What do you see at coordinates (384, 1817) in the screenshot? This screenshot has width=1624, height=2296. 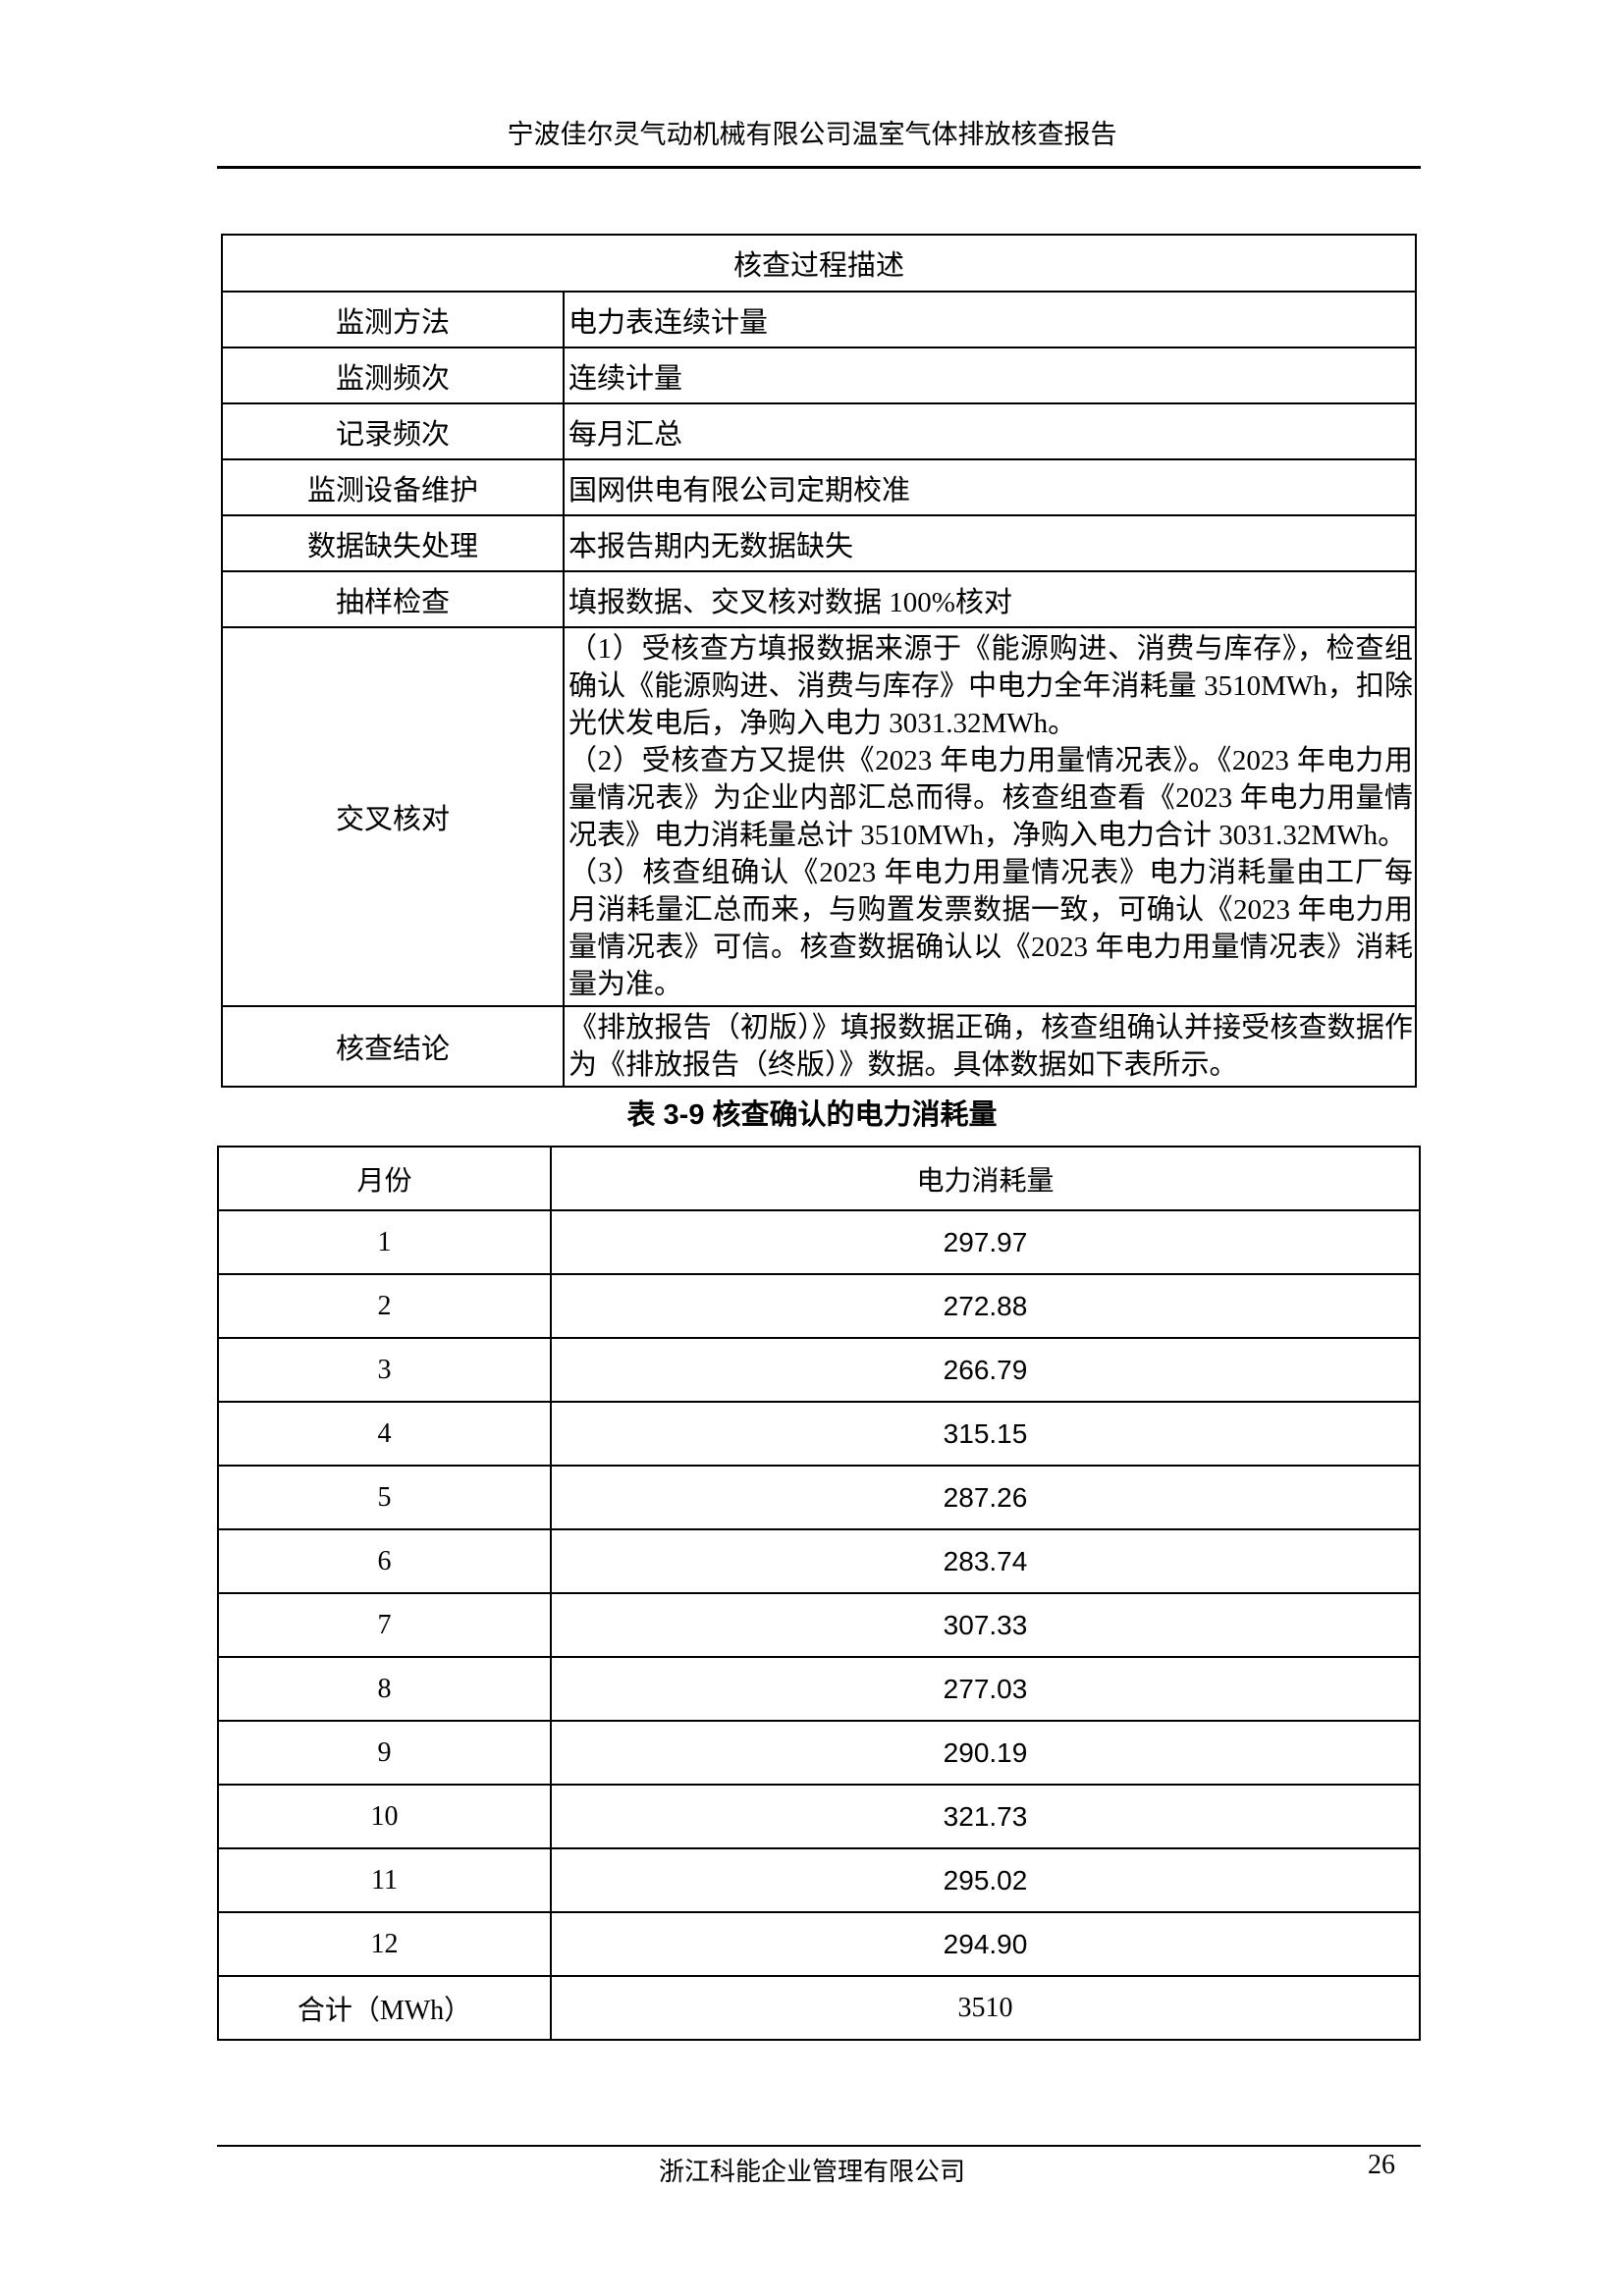 I see `month-cell: 10` at bounding box center [384, 1817].